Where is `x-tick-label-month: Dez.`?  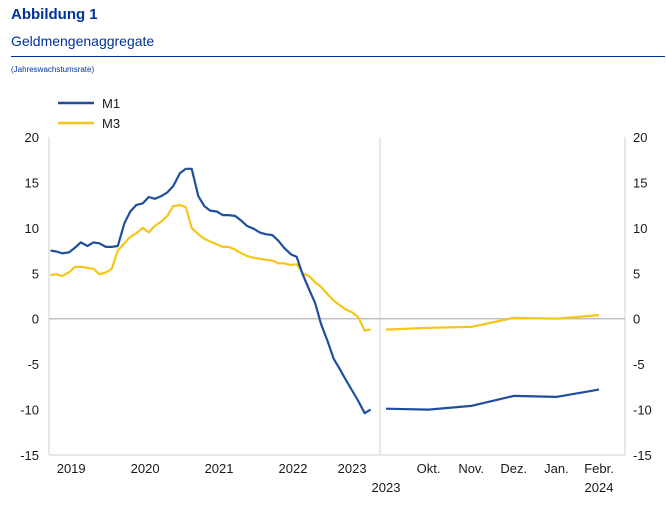
x-tick-label-month: Dez. is located at coordinates (513, 468).